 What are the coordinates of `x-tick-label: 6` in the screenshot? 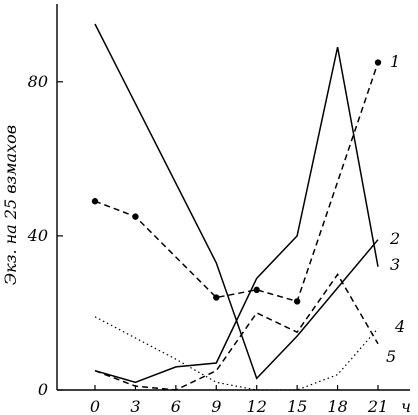 It's located at (176, 406).